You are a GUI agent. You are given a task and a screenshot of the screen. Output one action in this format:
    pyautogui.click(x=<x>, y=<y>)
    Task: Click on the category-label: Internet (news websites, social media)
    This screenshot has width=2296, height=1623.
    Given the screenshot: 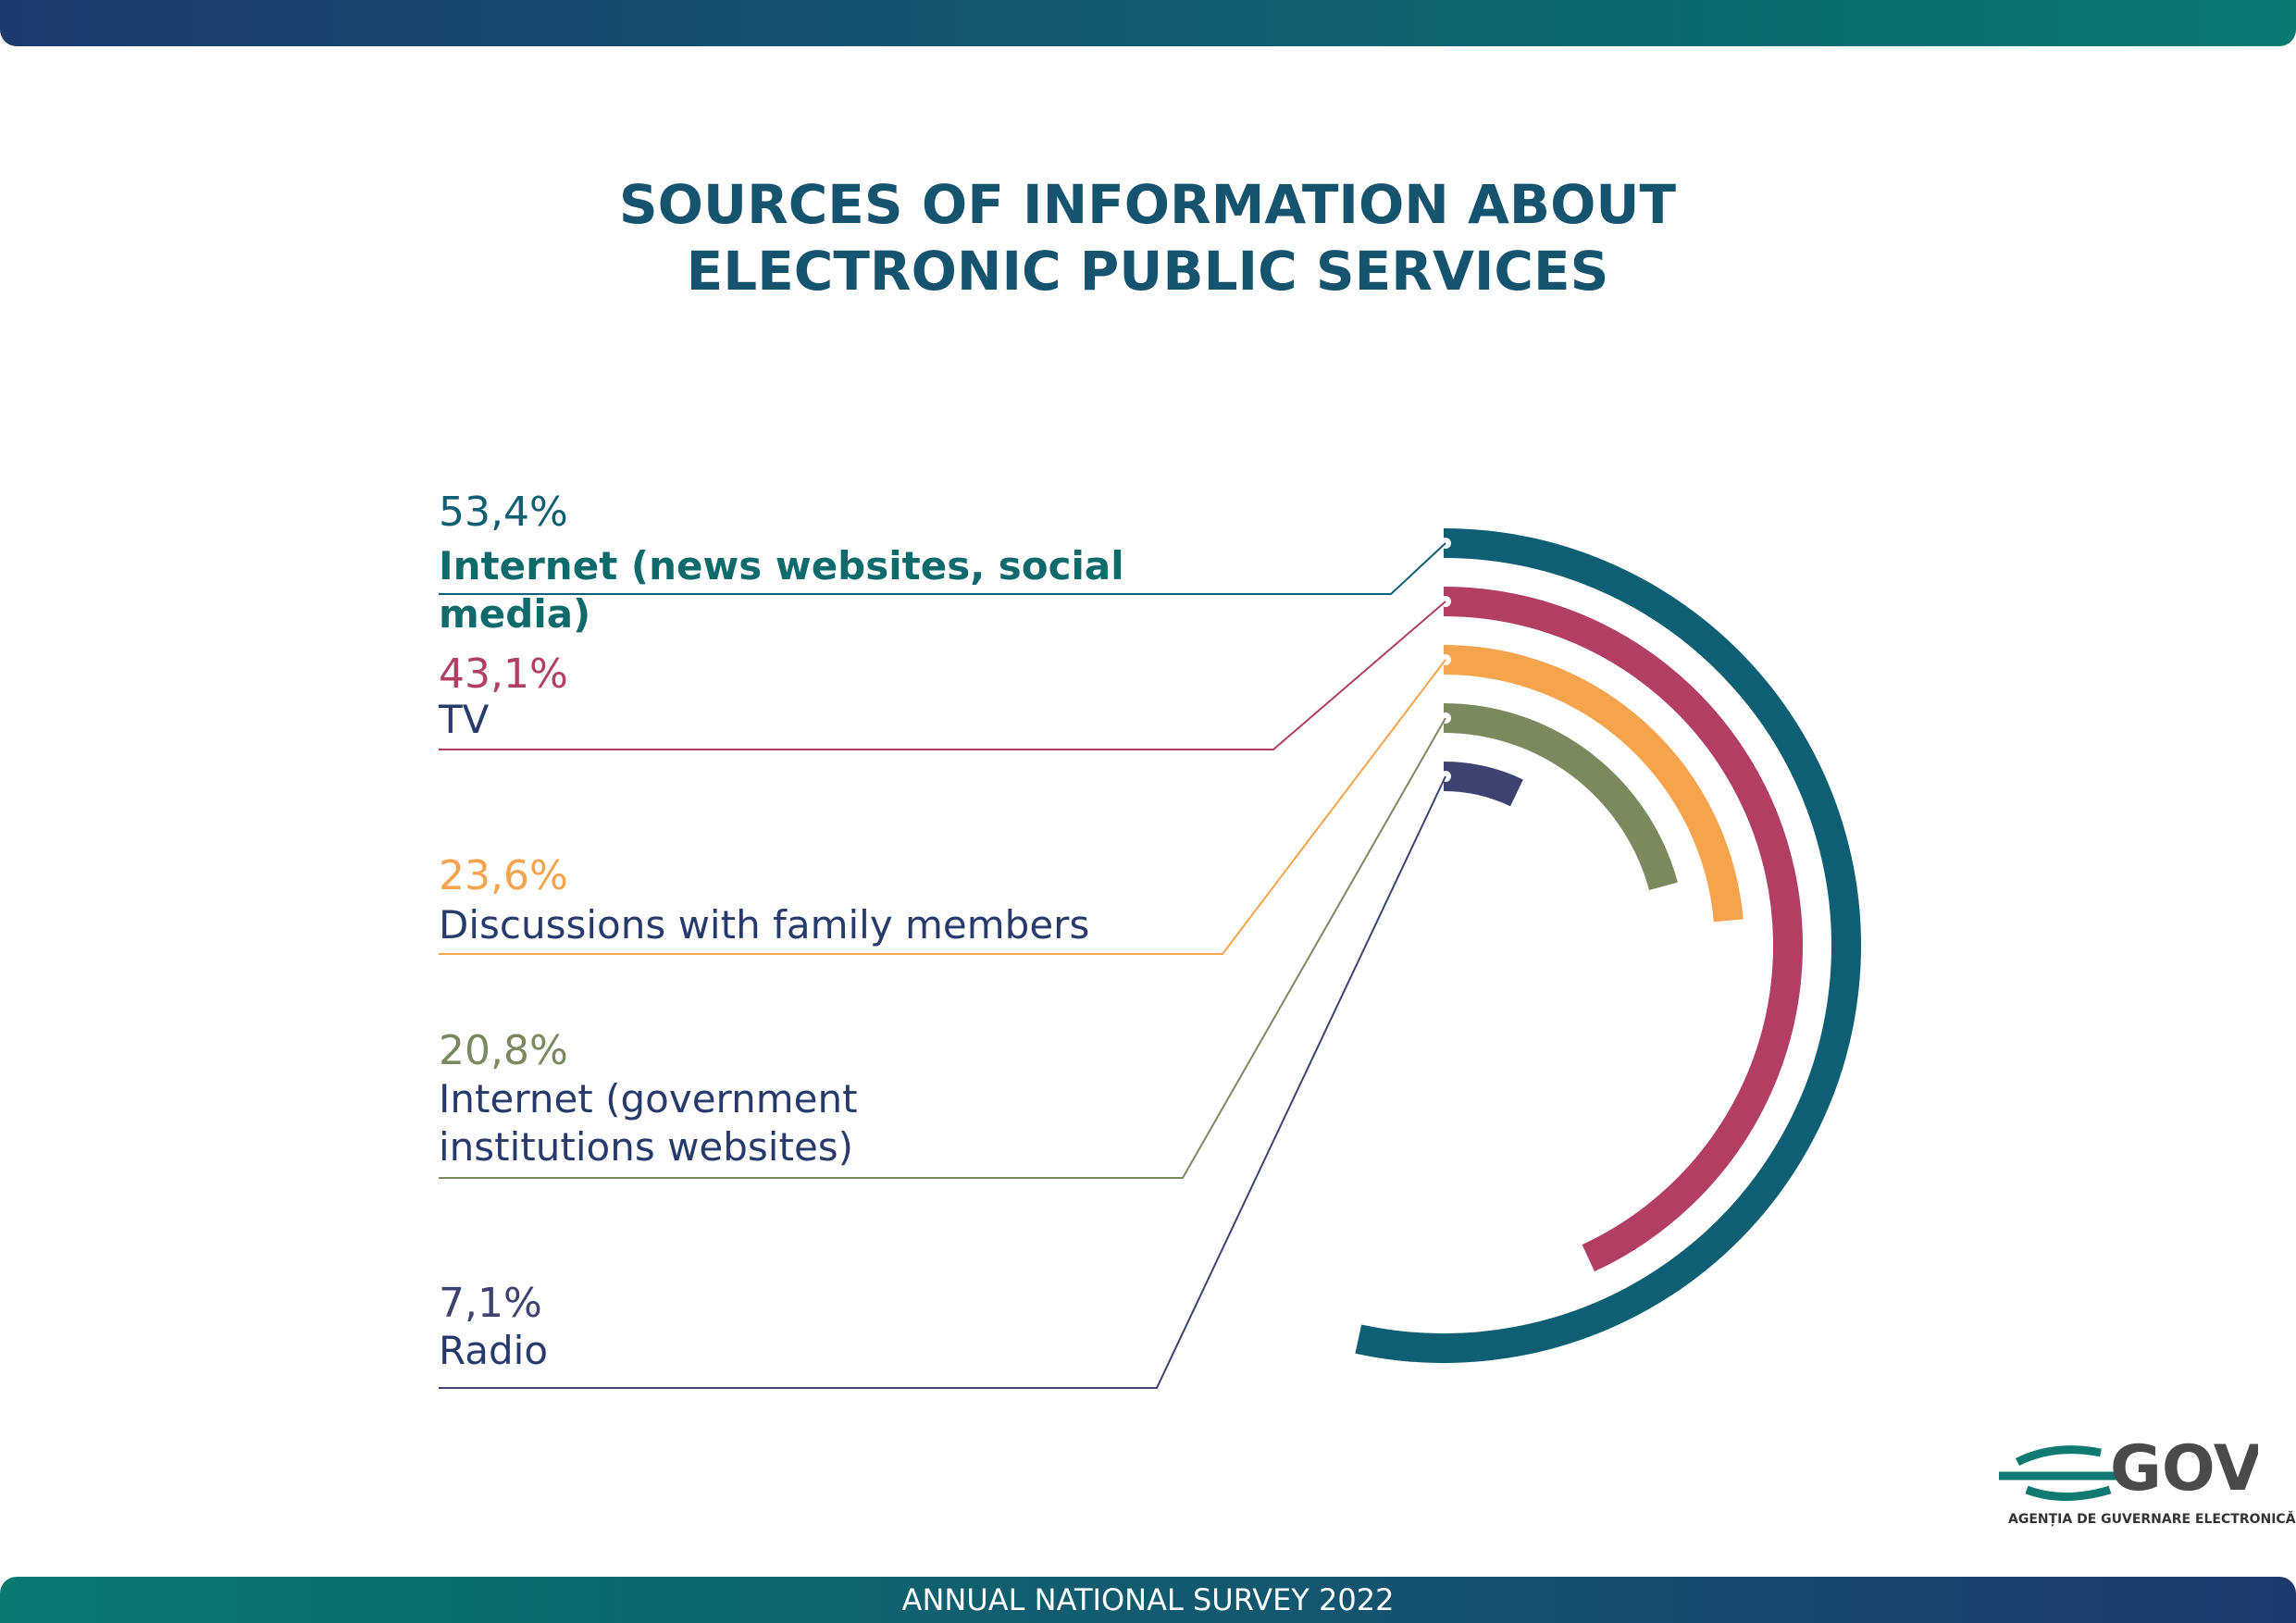 What is the action you would take?
    pyautogui.click(x=781, y=590)
    